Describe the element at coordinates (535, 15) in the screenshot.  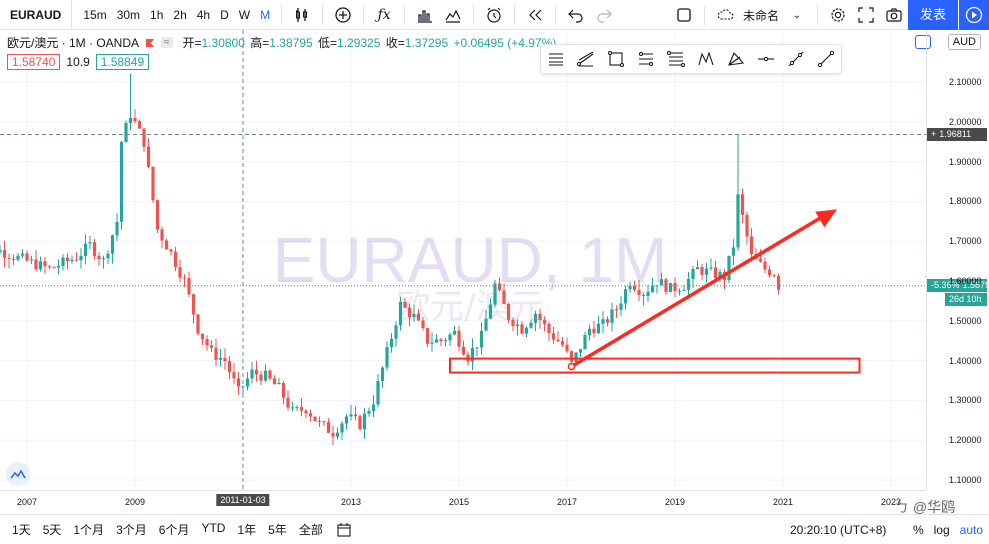
I see `replay-icon` at that location.